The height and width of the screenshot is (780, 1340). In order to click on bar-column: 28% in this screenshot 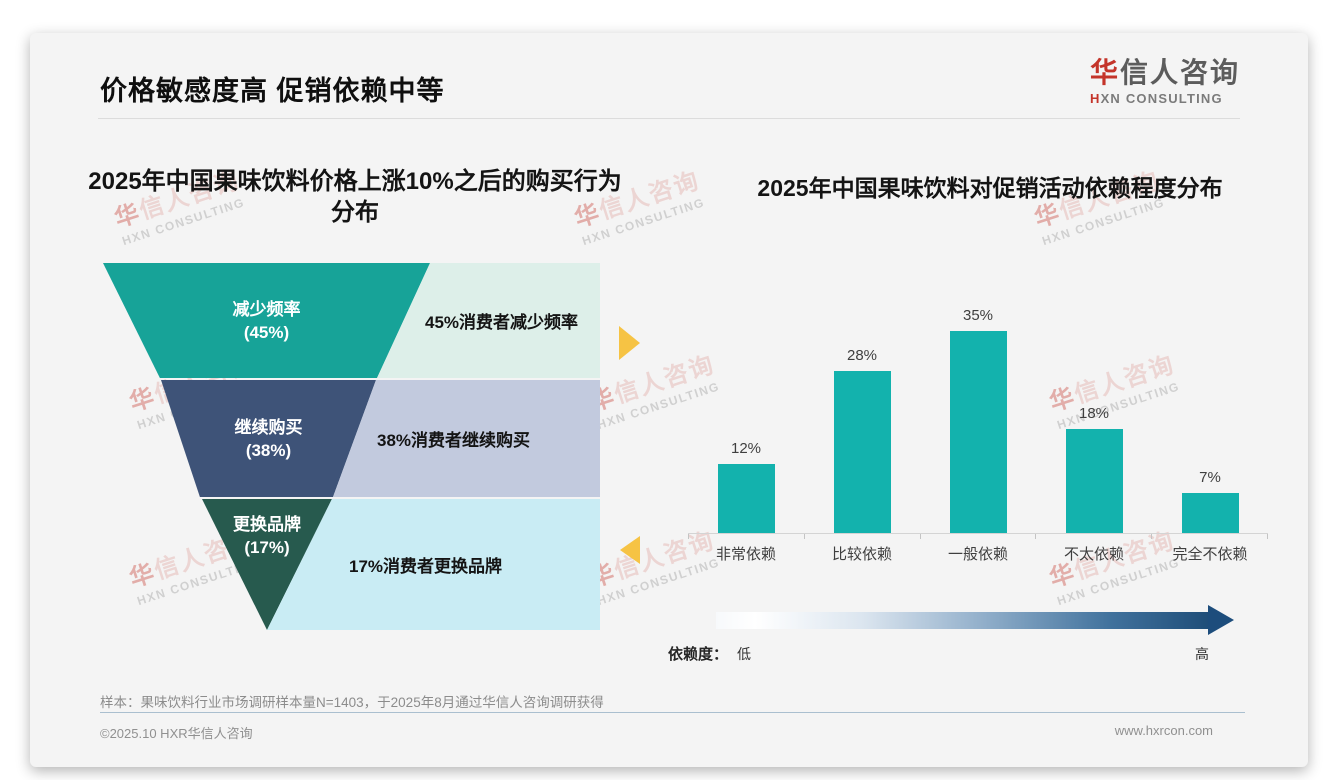, I will do `click(862, 440)`.